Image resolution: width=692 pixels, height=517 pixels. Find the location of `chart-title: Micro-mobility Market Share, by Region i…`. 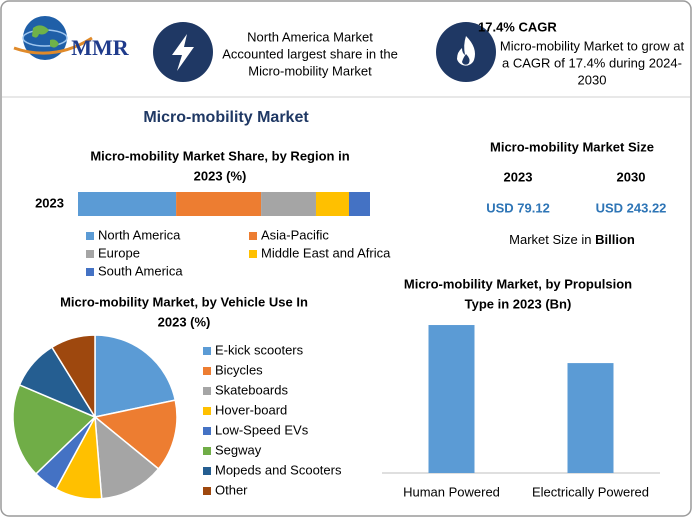

chart-title: Micro-mobility Market Share, by Region i… is located at coordinates (219, 155).